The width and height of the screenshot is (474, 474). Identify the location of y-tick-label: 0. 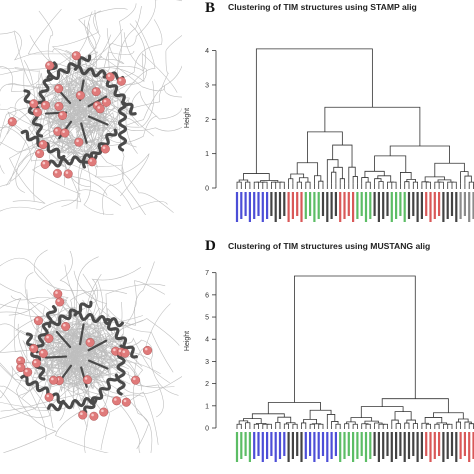
(207, 429).